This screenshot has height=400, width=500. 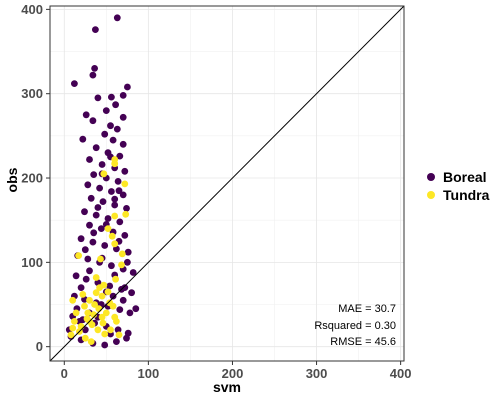 What do you see at coordinates (32, 262) in the screenshot?
I see `y-tick-label: 100` at bounding box center [32, 262].